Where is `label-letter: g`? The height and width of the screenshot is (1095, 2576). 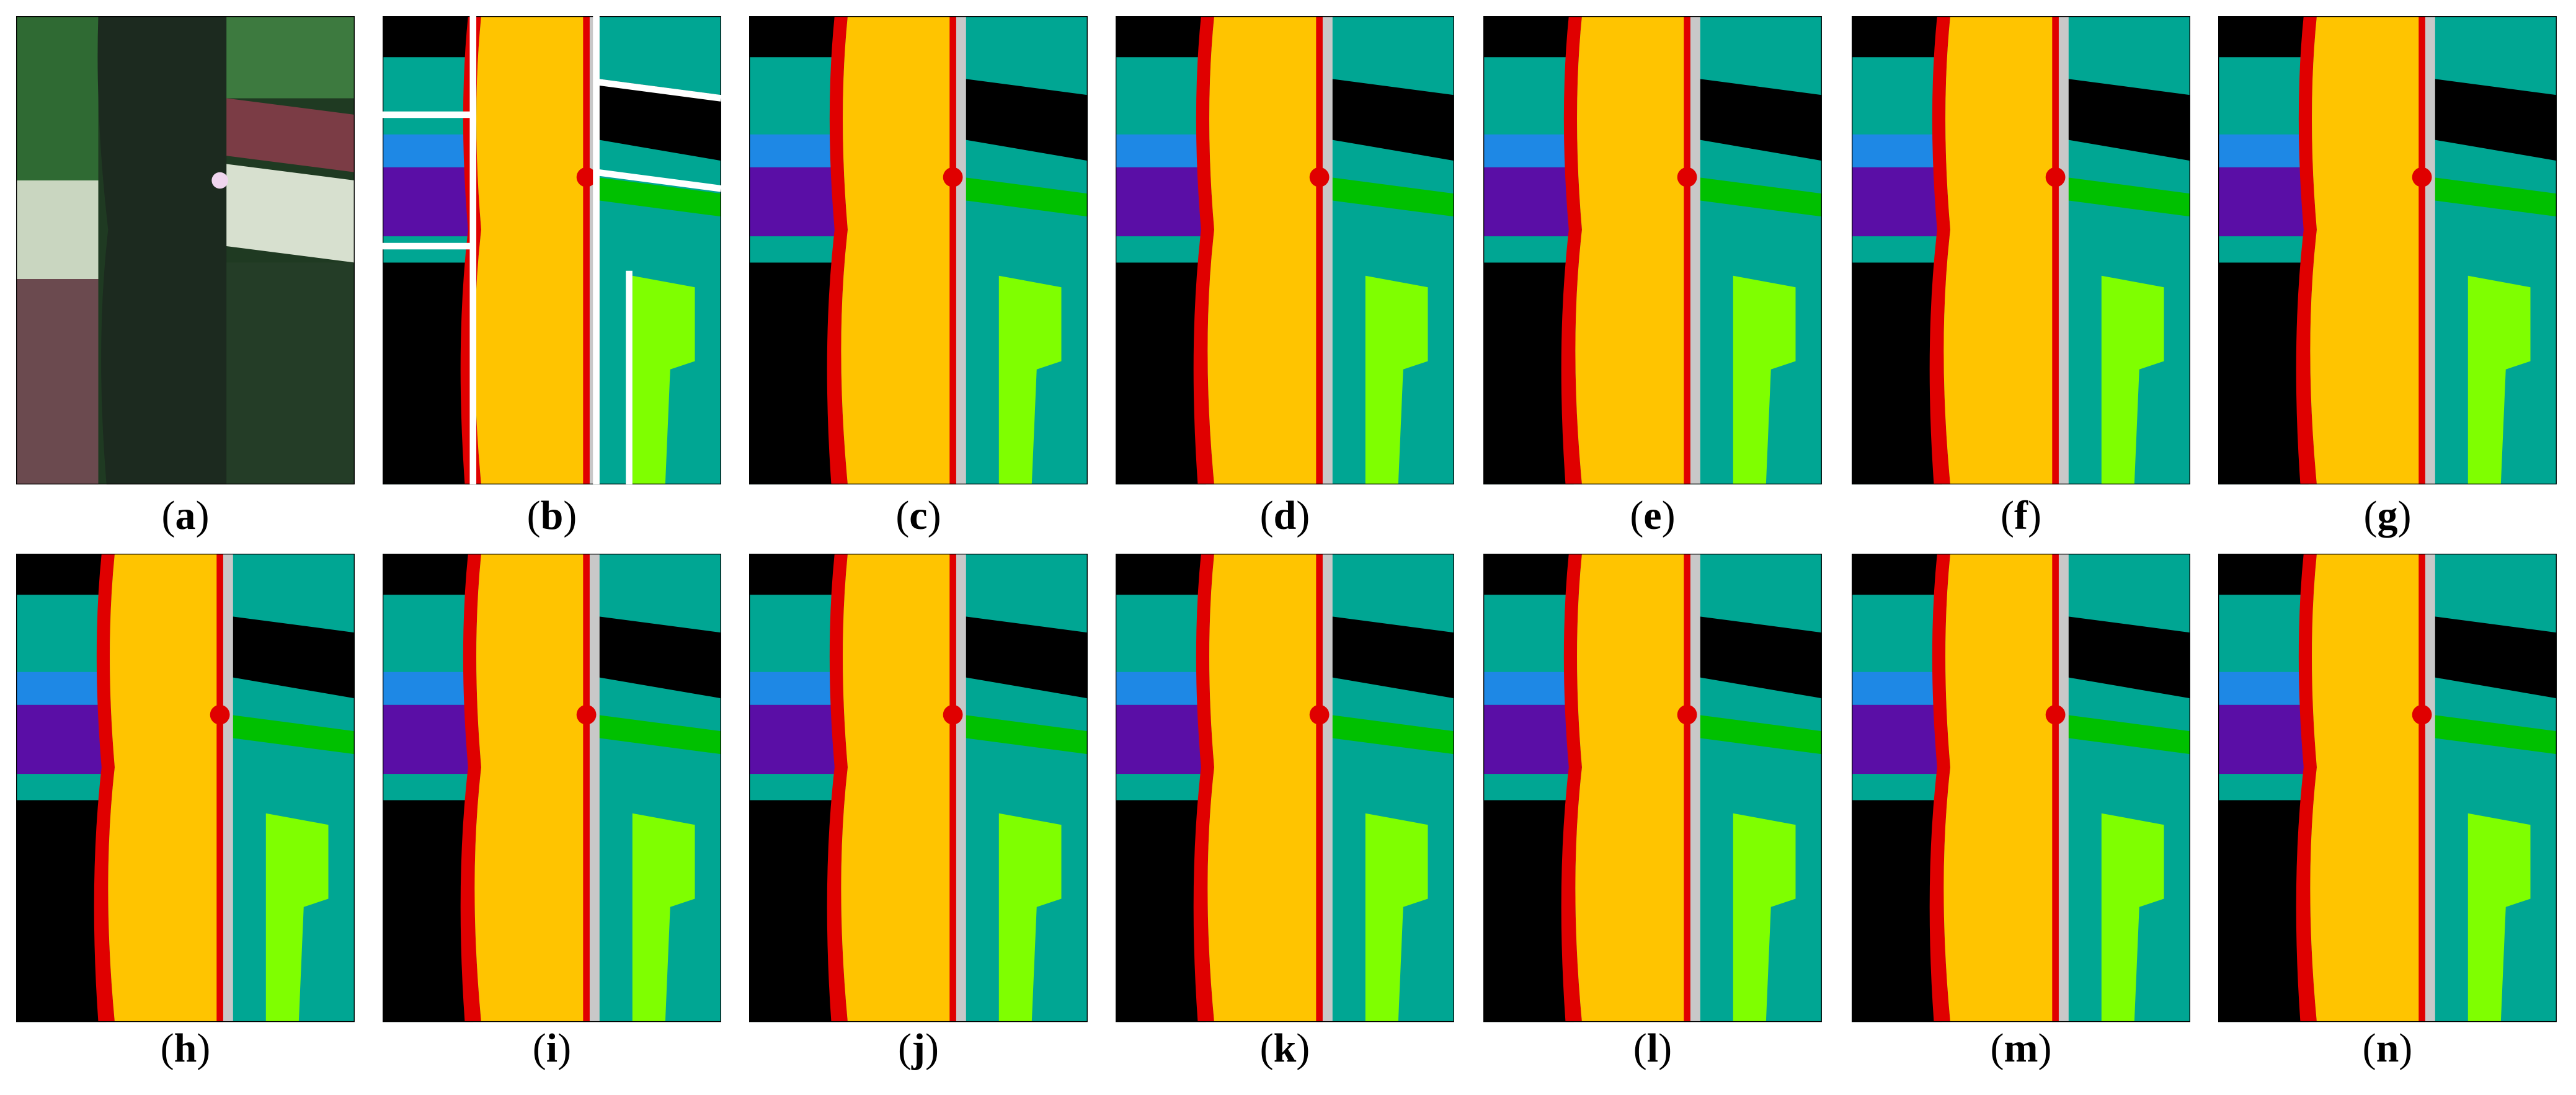 label-letter: g is located at coordinates (2387, 516).